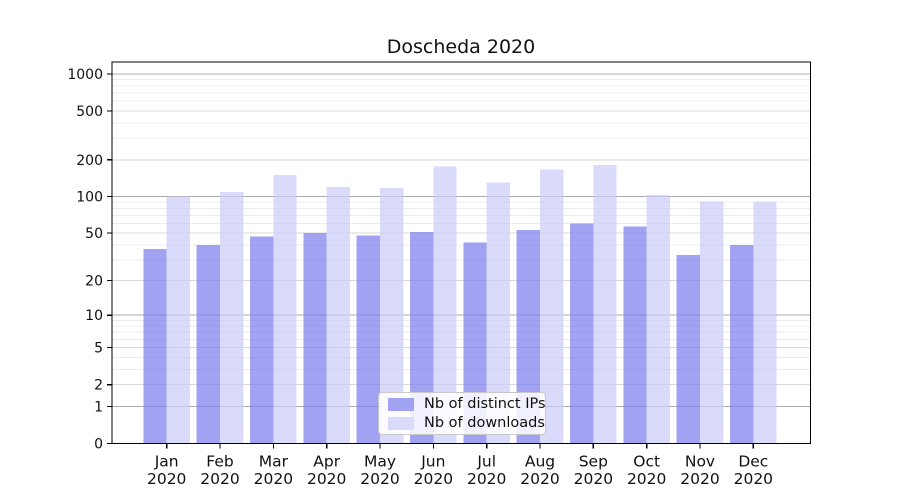  I want to click on x-tick-year-oct: 2020, so click(646, 479).